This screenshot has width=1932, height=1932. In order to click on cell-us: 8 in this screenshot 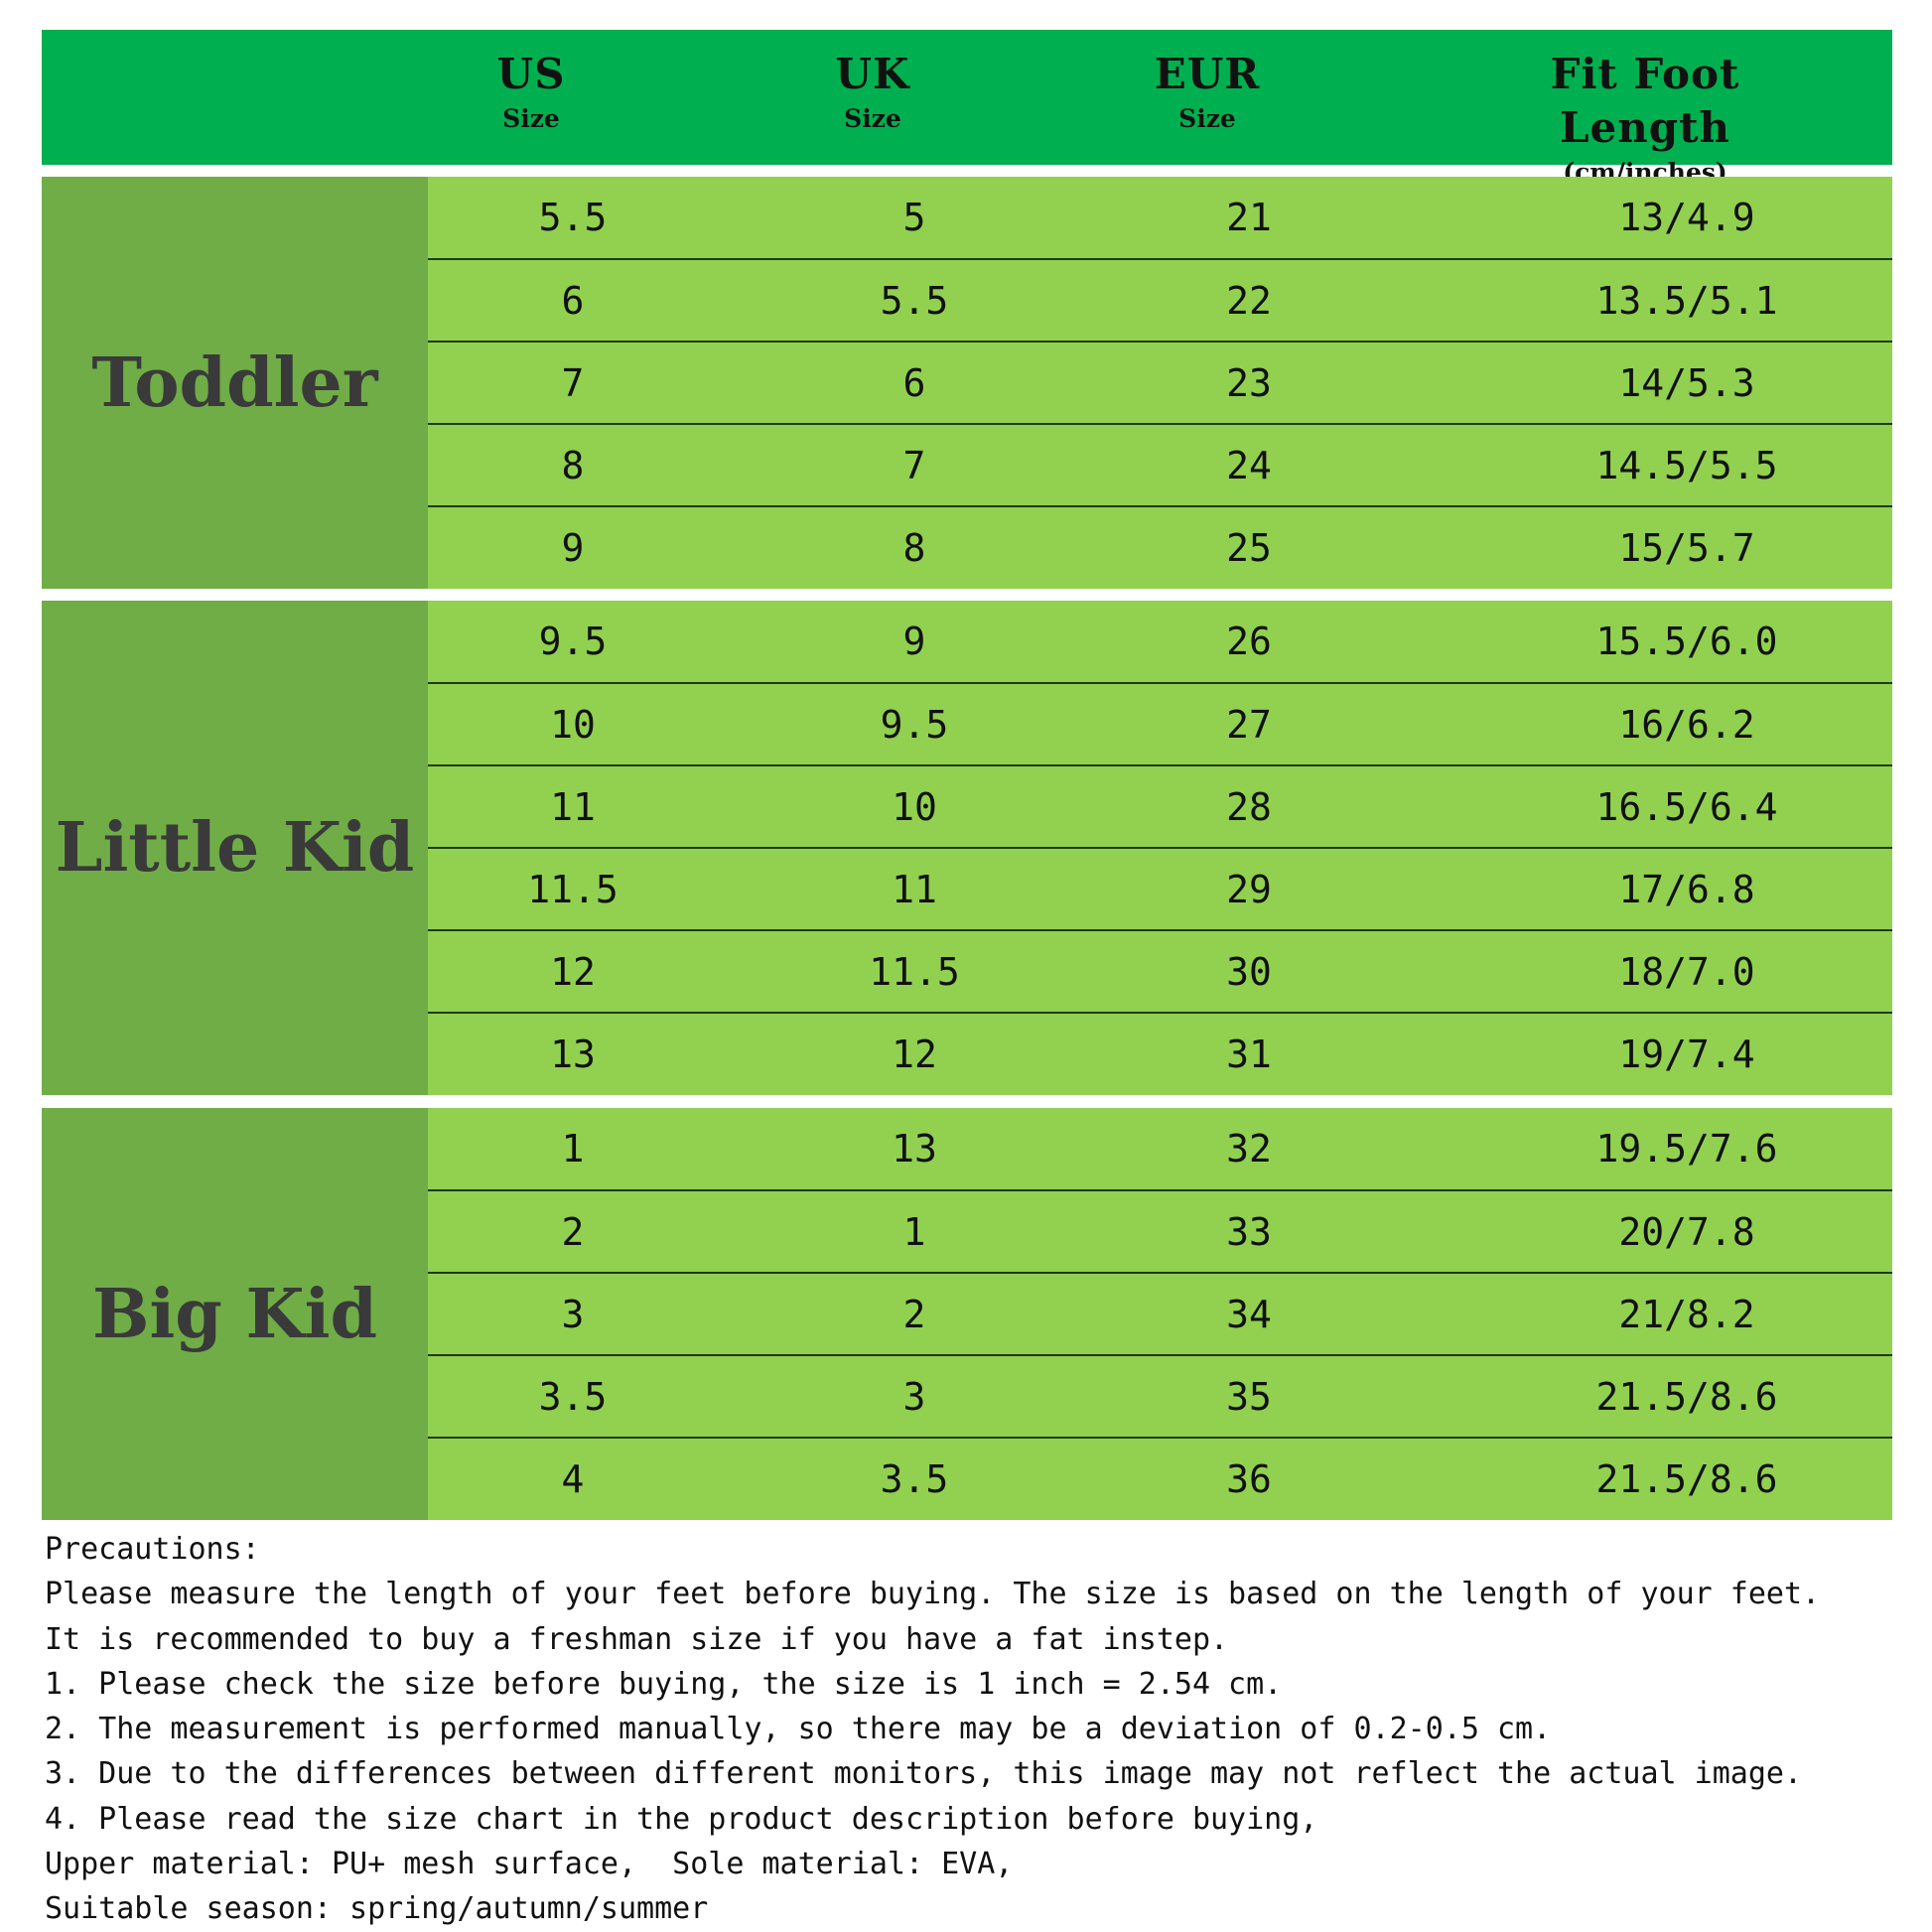, I will do `click(573, 466)`.